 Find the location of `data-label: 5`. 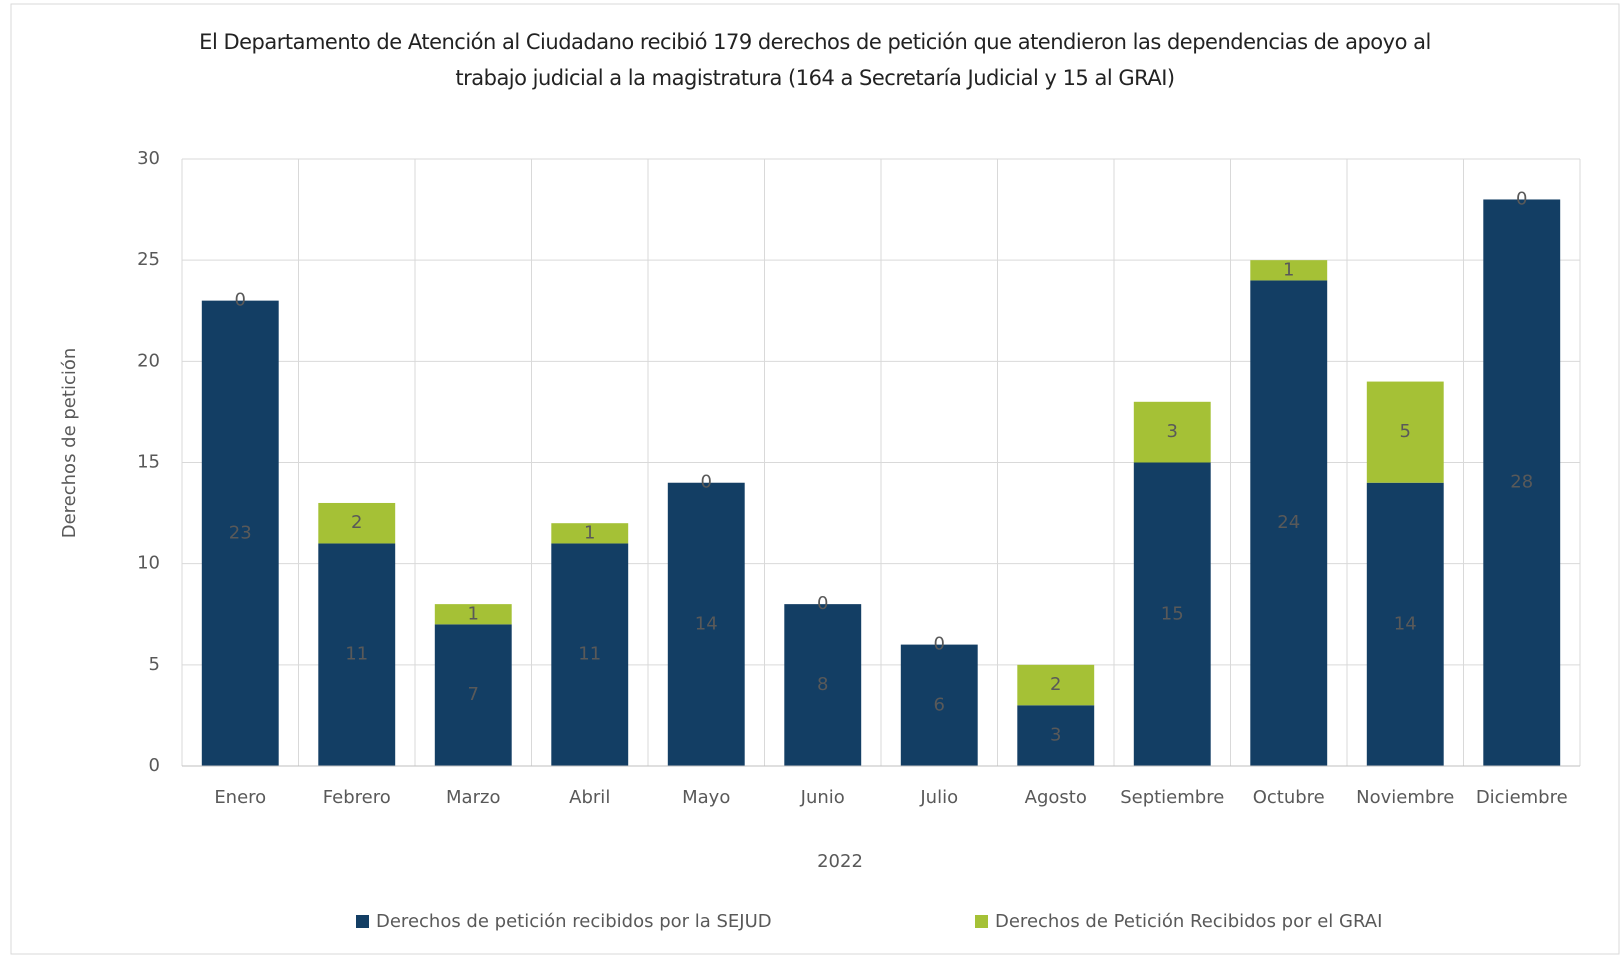

data-label: 5 is located at coordinates (1405, 431).